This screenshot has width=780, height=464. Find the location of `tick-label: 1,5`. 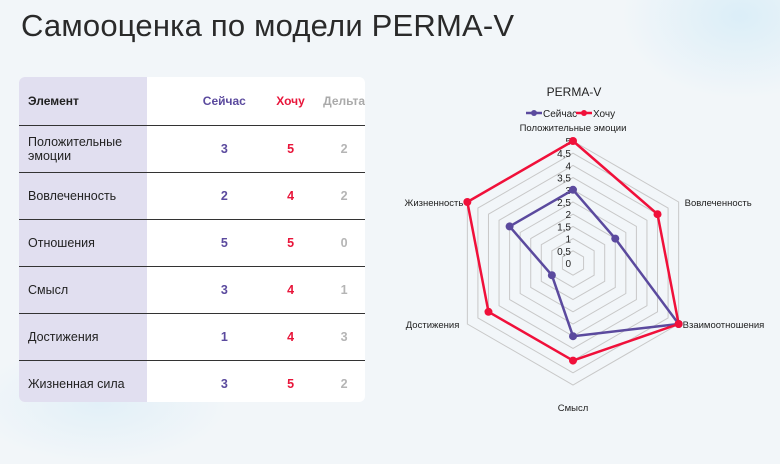

tick-label: 1,5 is located at coordinates (564, 227).